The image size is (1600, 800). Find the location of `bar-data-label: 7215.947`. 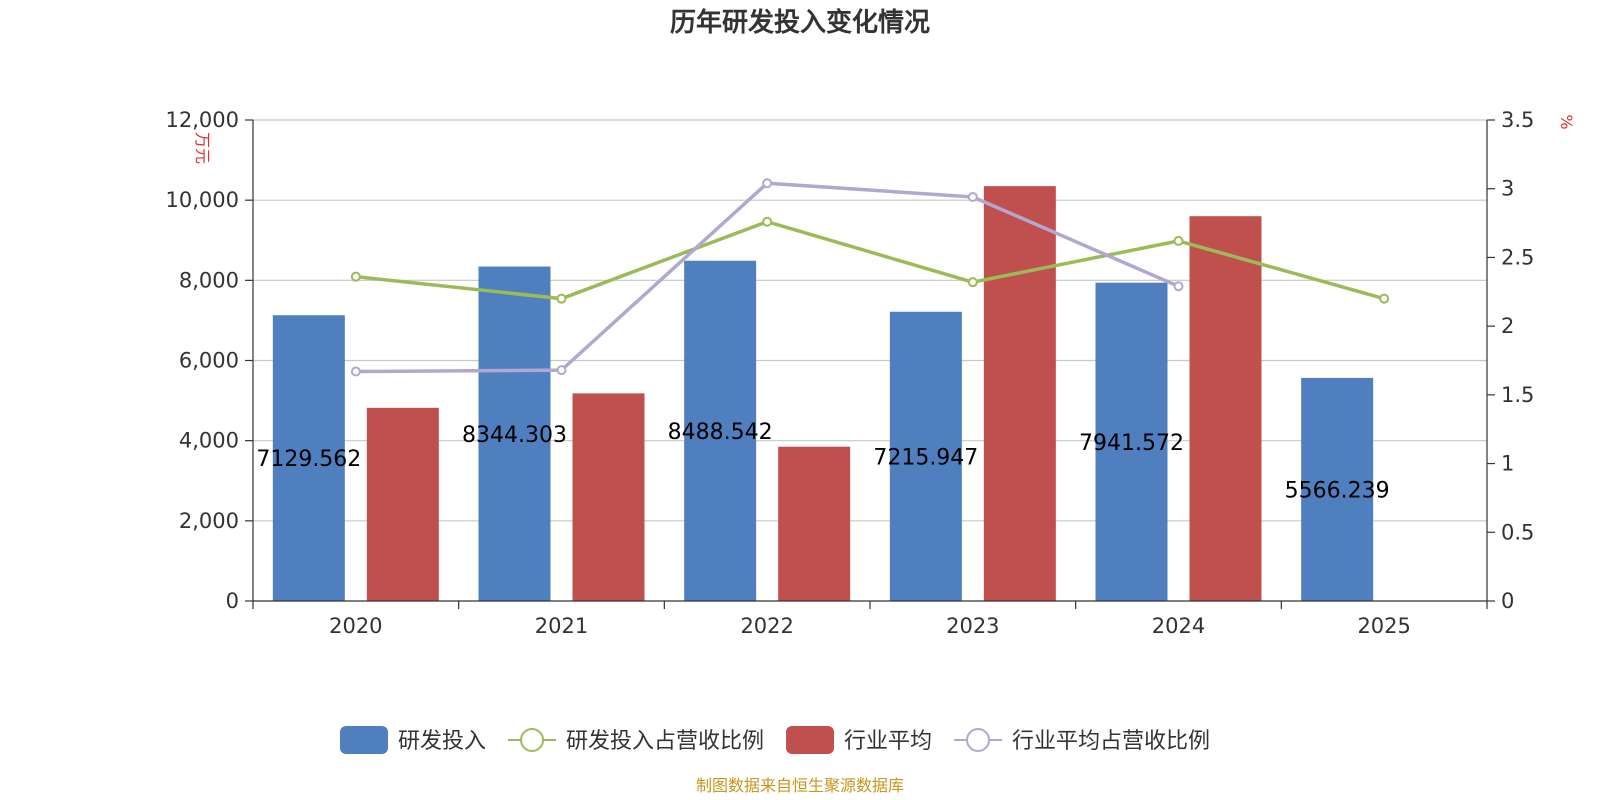

bar-data-label: 7215.947 is located at coordinates (925, 457).